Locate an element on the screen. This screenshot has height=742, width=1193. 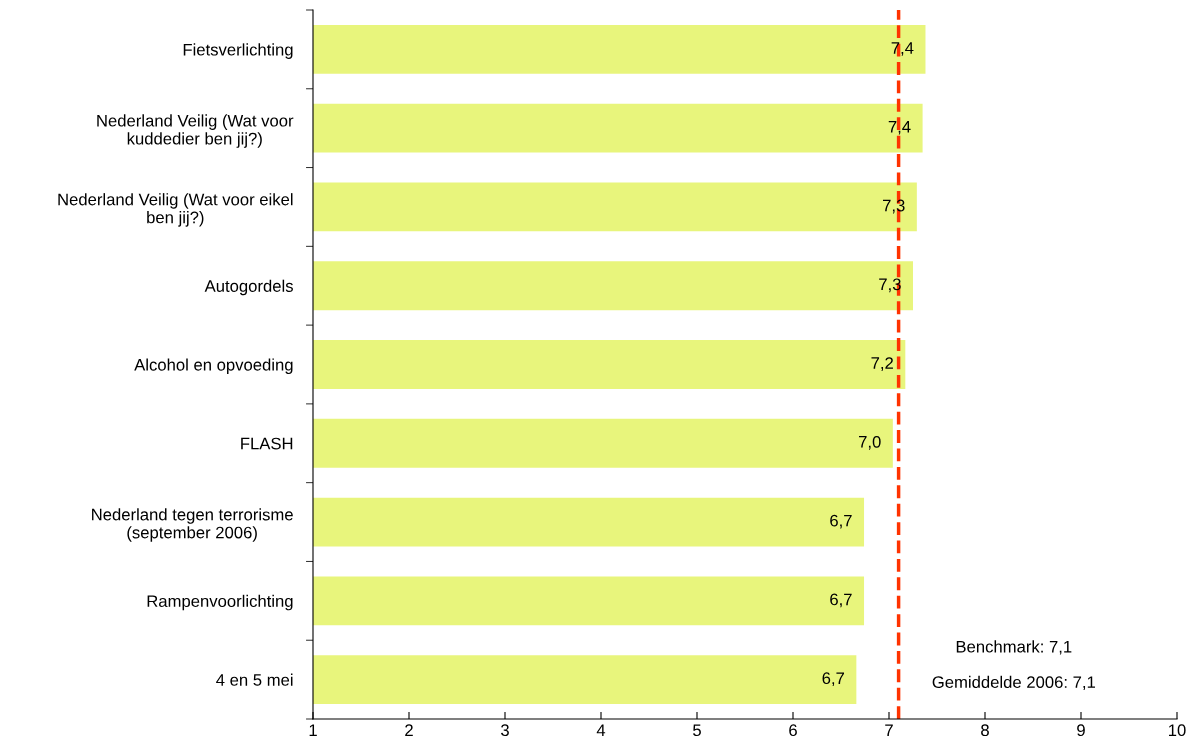
y-tick-label: Alcohol en opvoeding is located at coordinates (213, 366).